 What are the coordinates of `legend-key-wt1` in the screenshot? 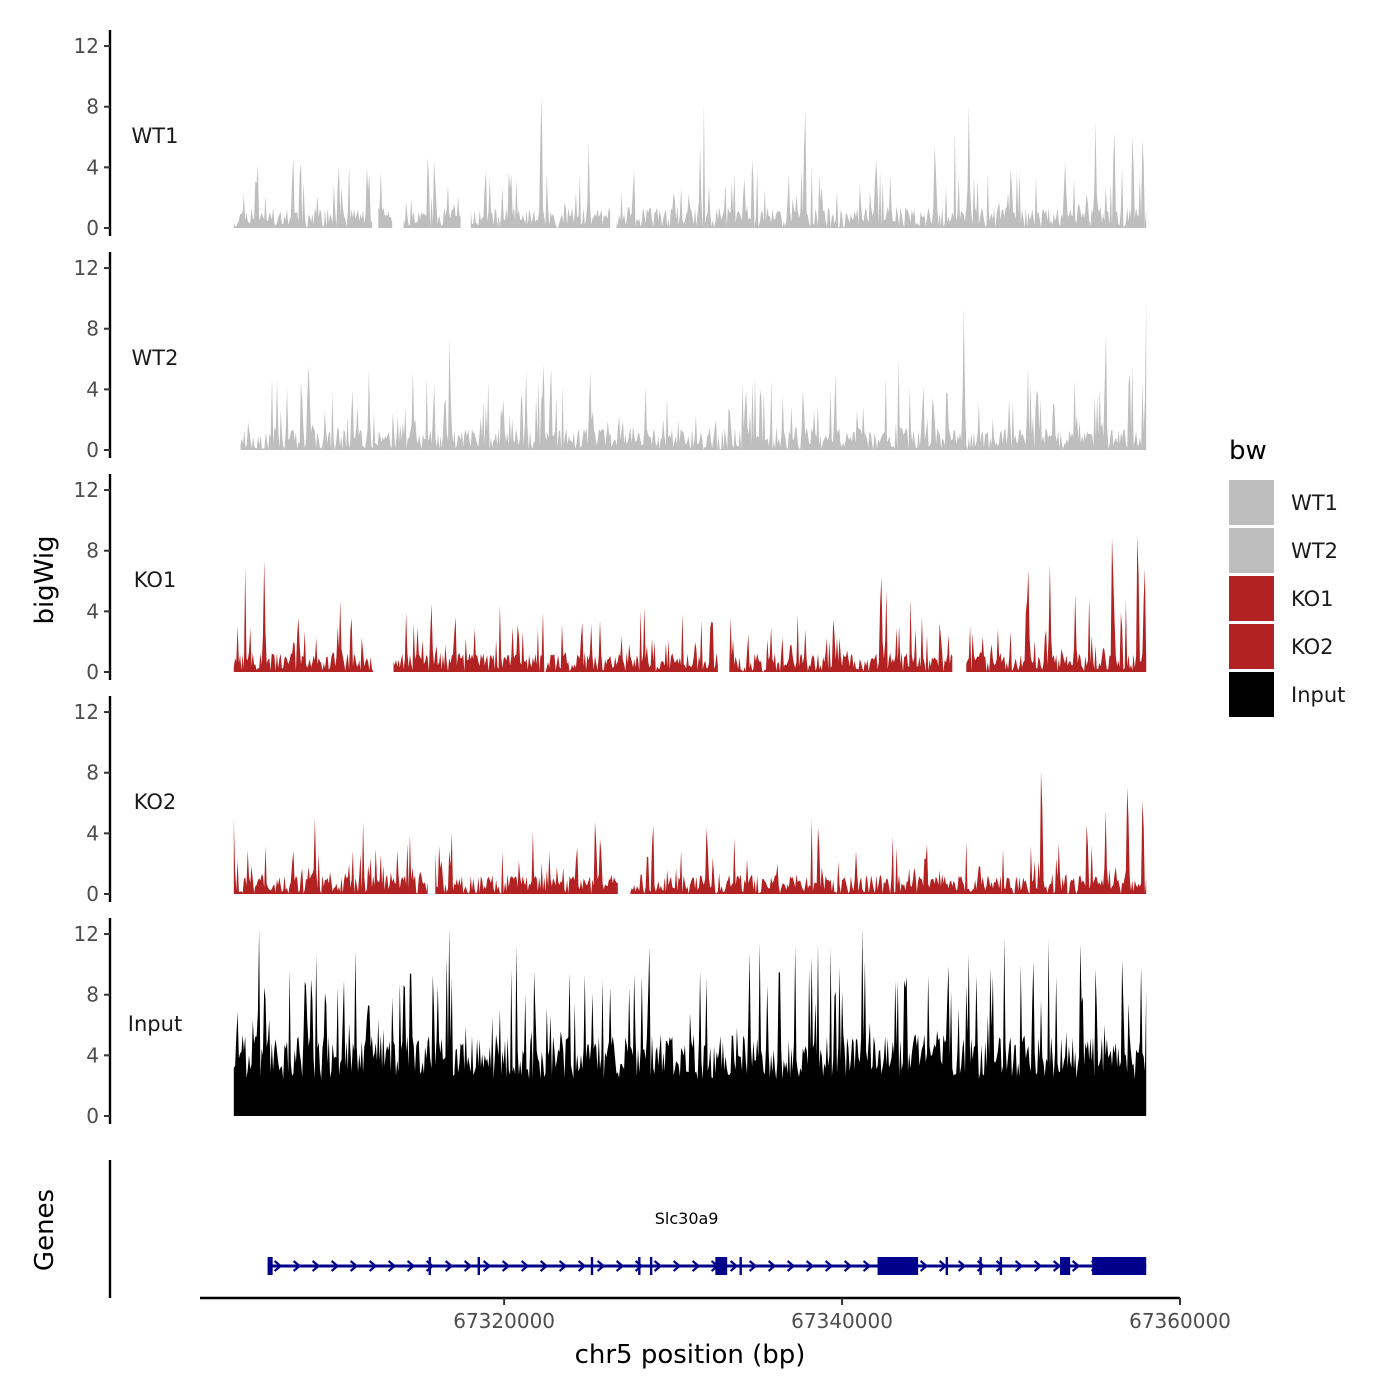 It's located at (1251, 502).